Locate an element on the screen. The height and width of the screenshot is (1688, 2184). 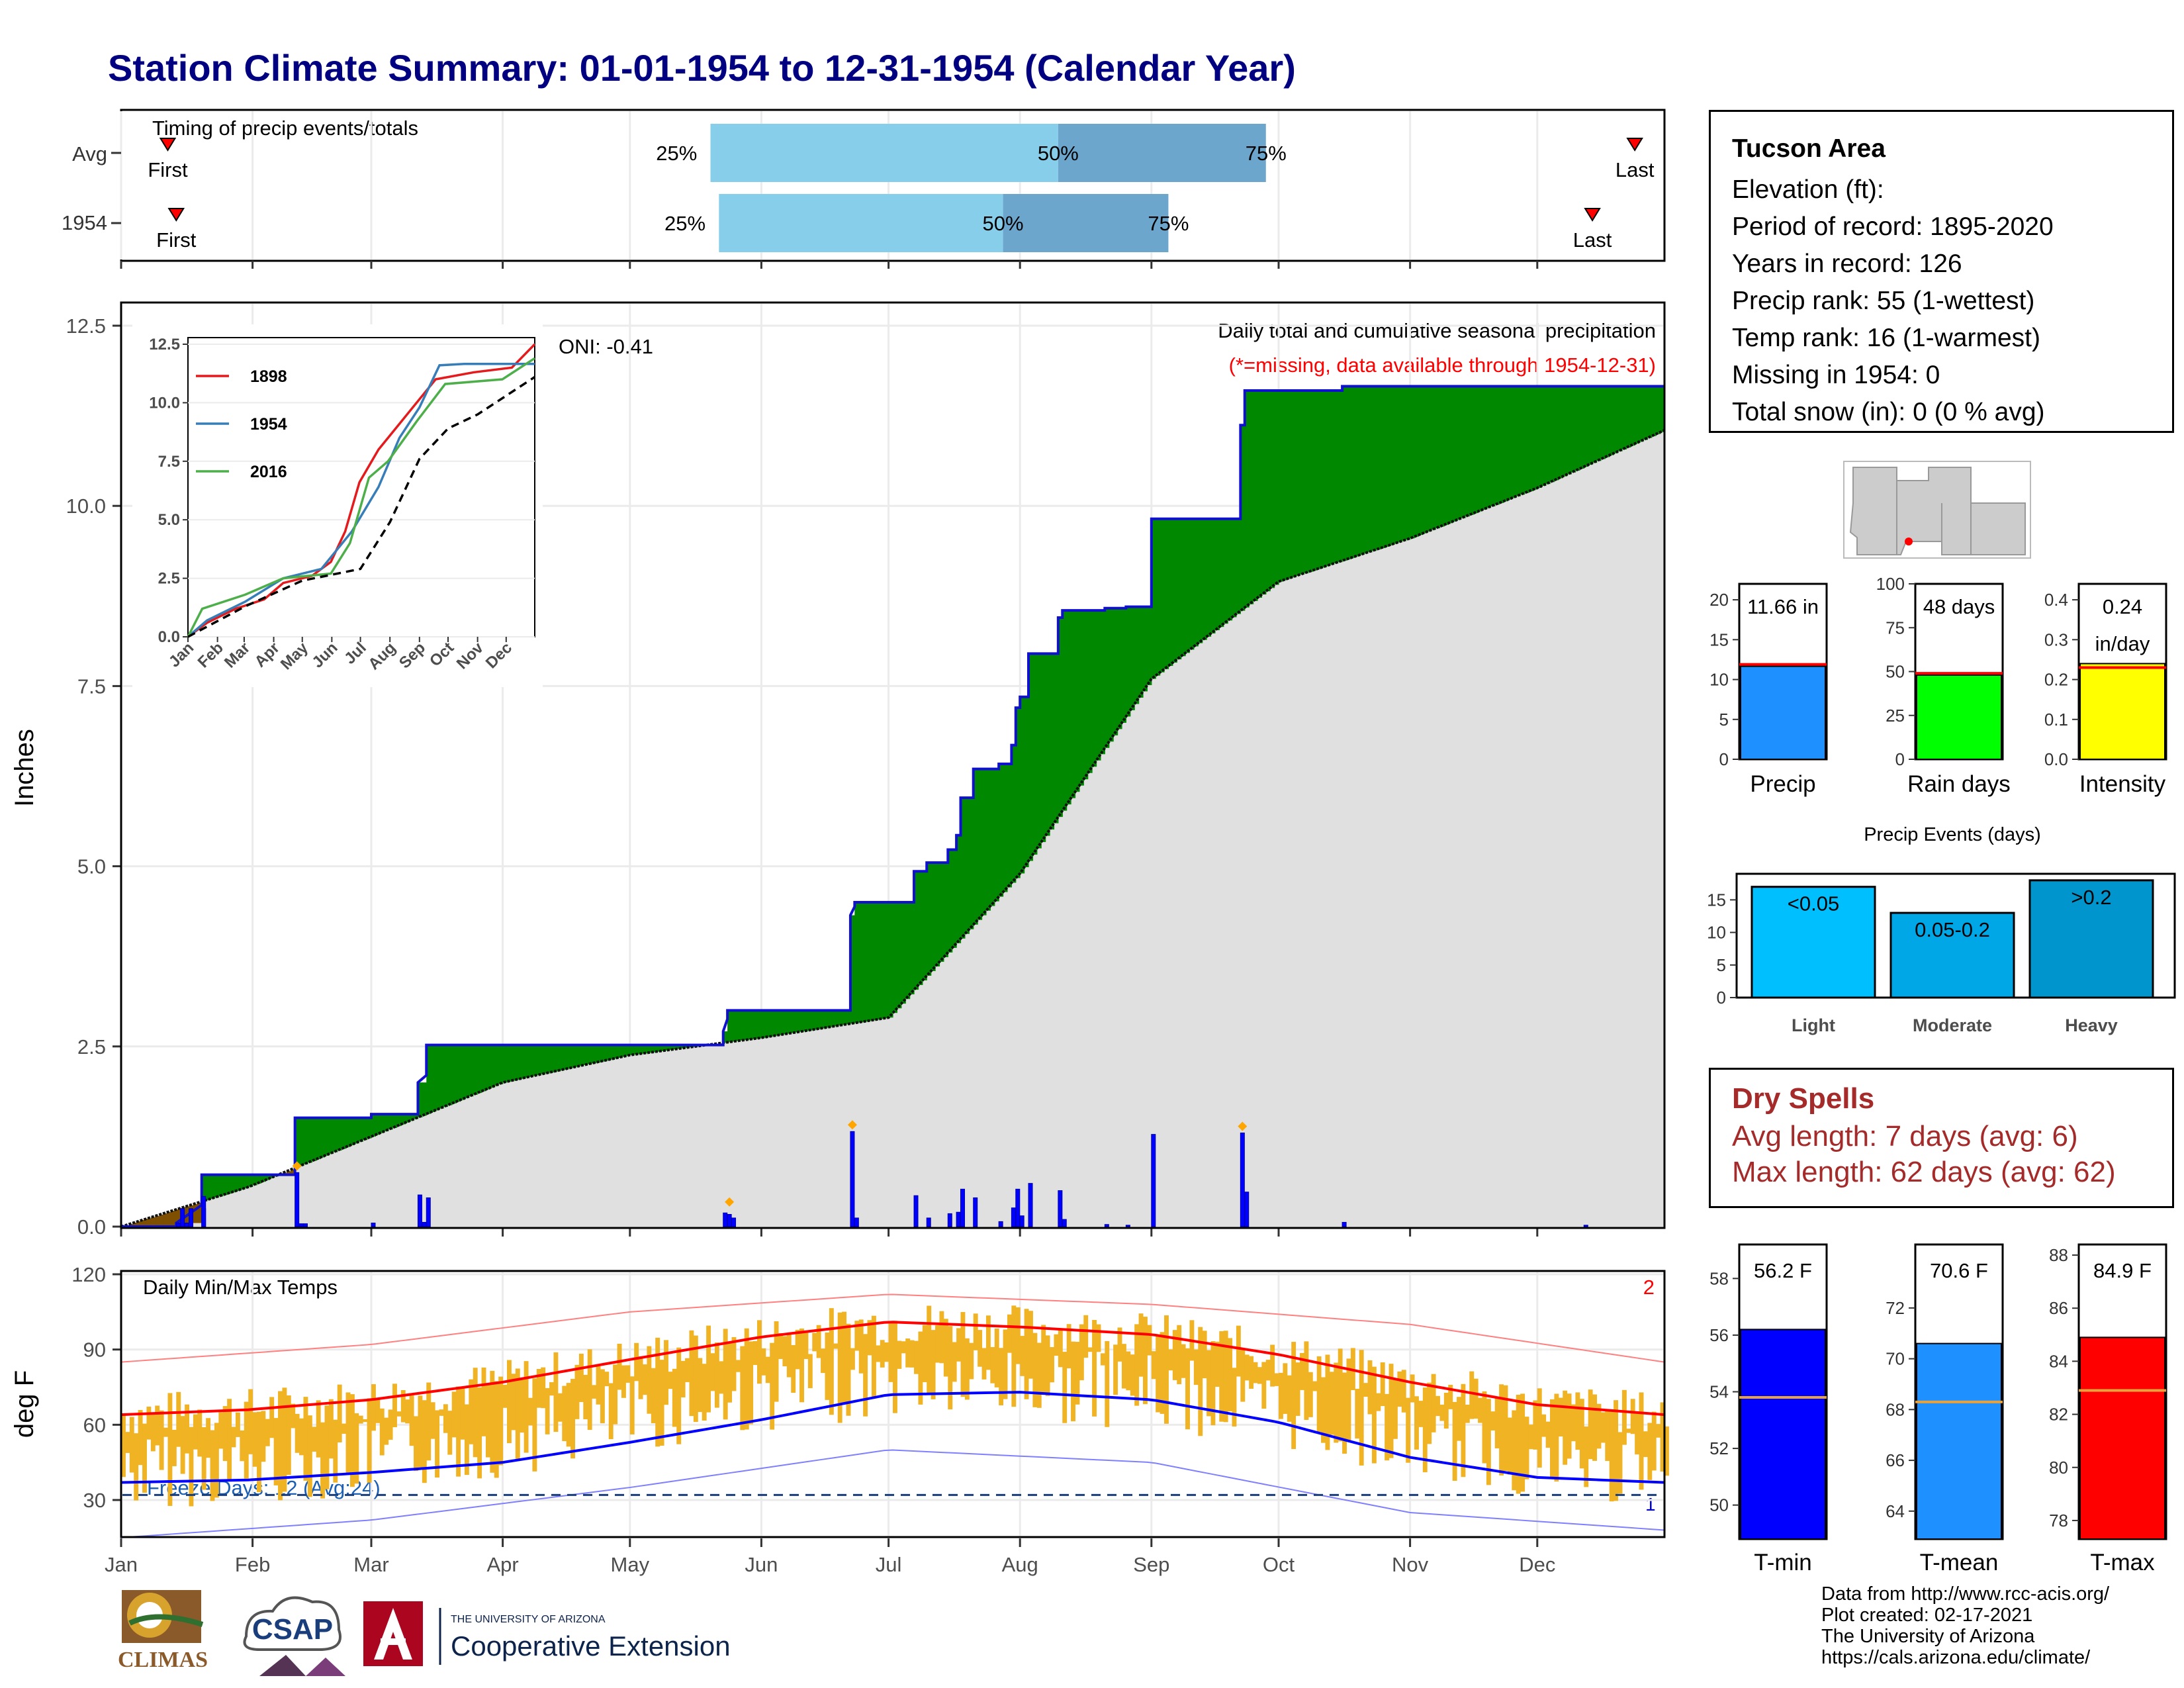
temp-bar-tick-label: 52 is located at coordinates (1719, 1448).